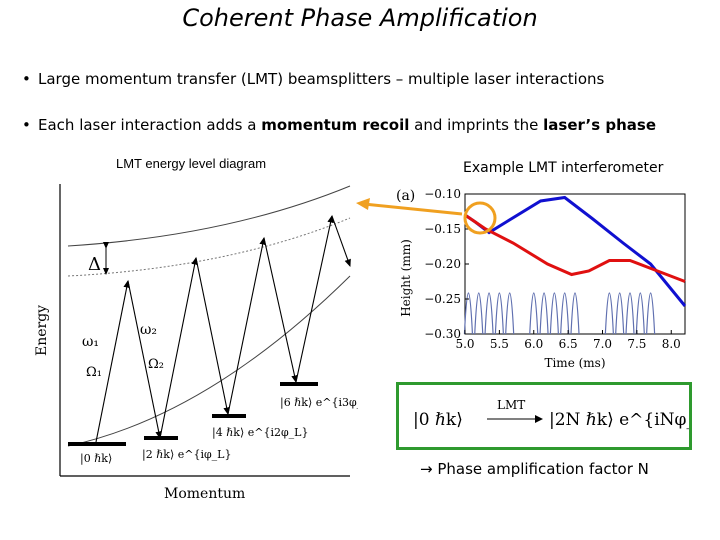  I want to click on caption-interferometer: Example LMT interferometer, so click(563, 168).